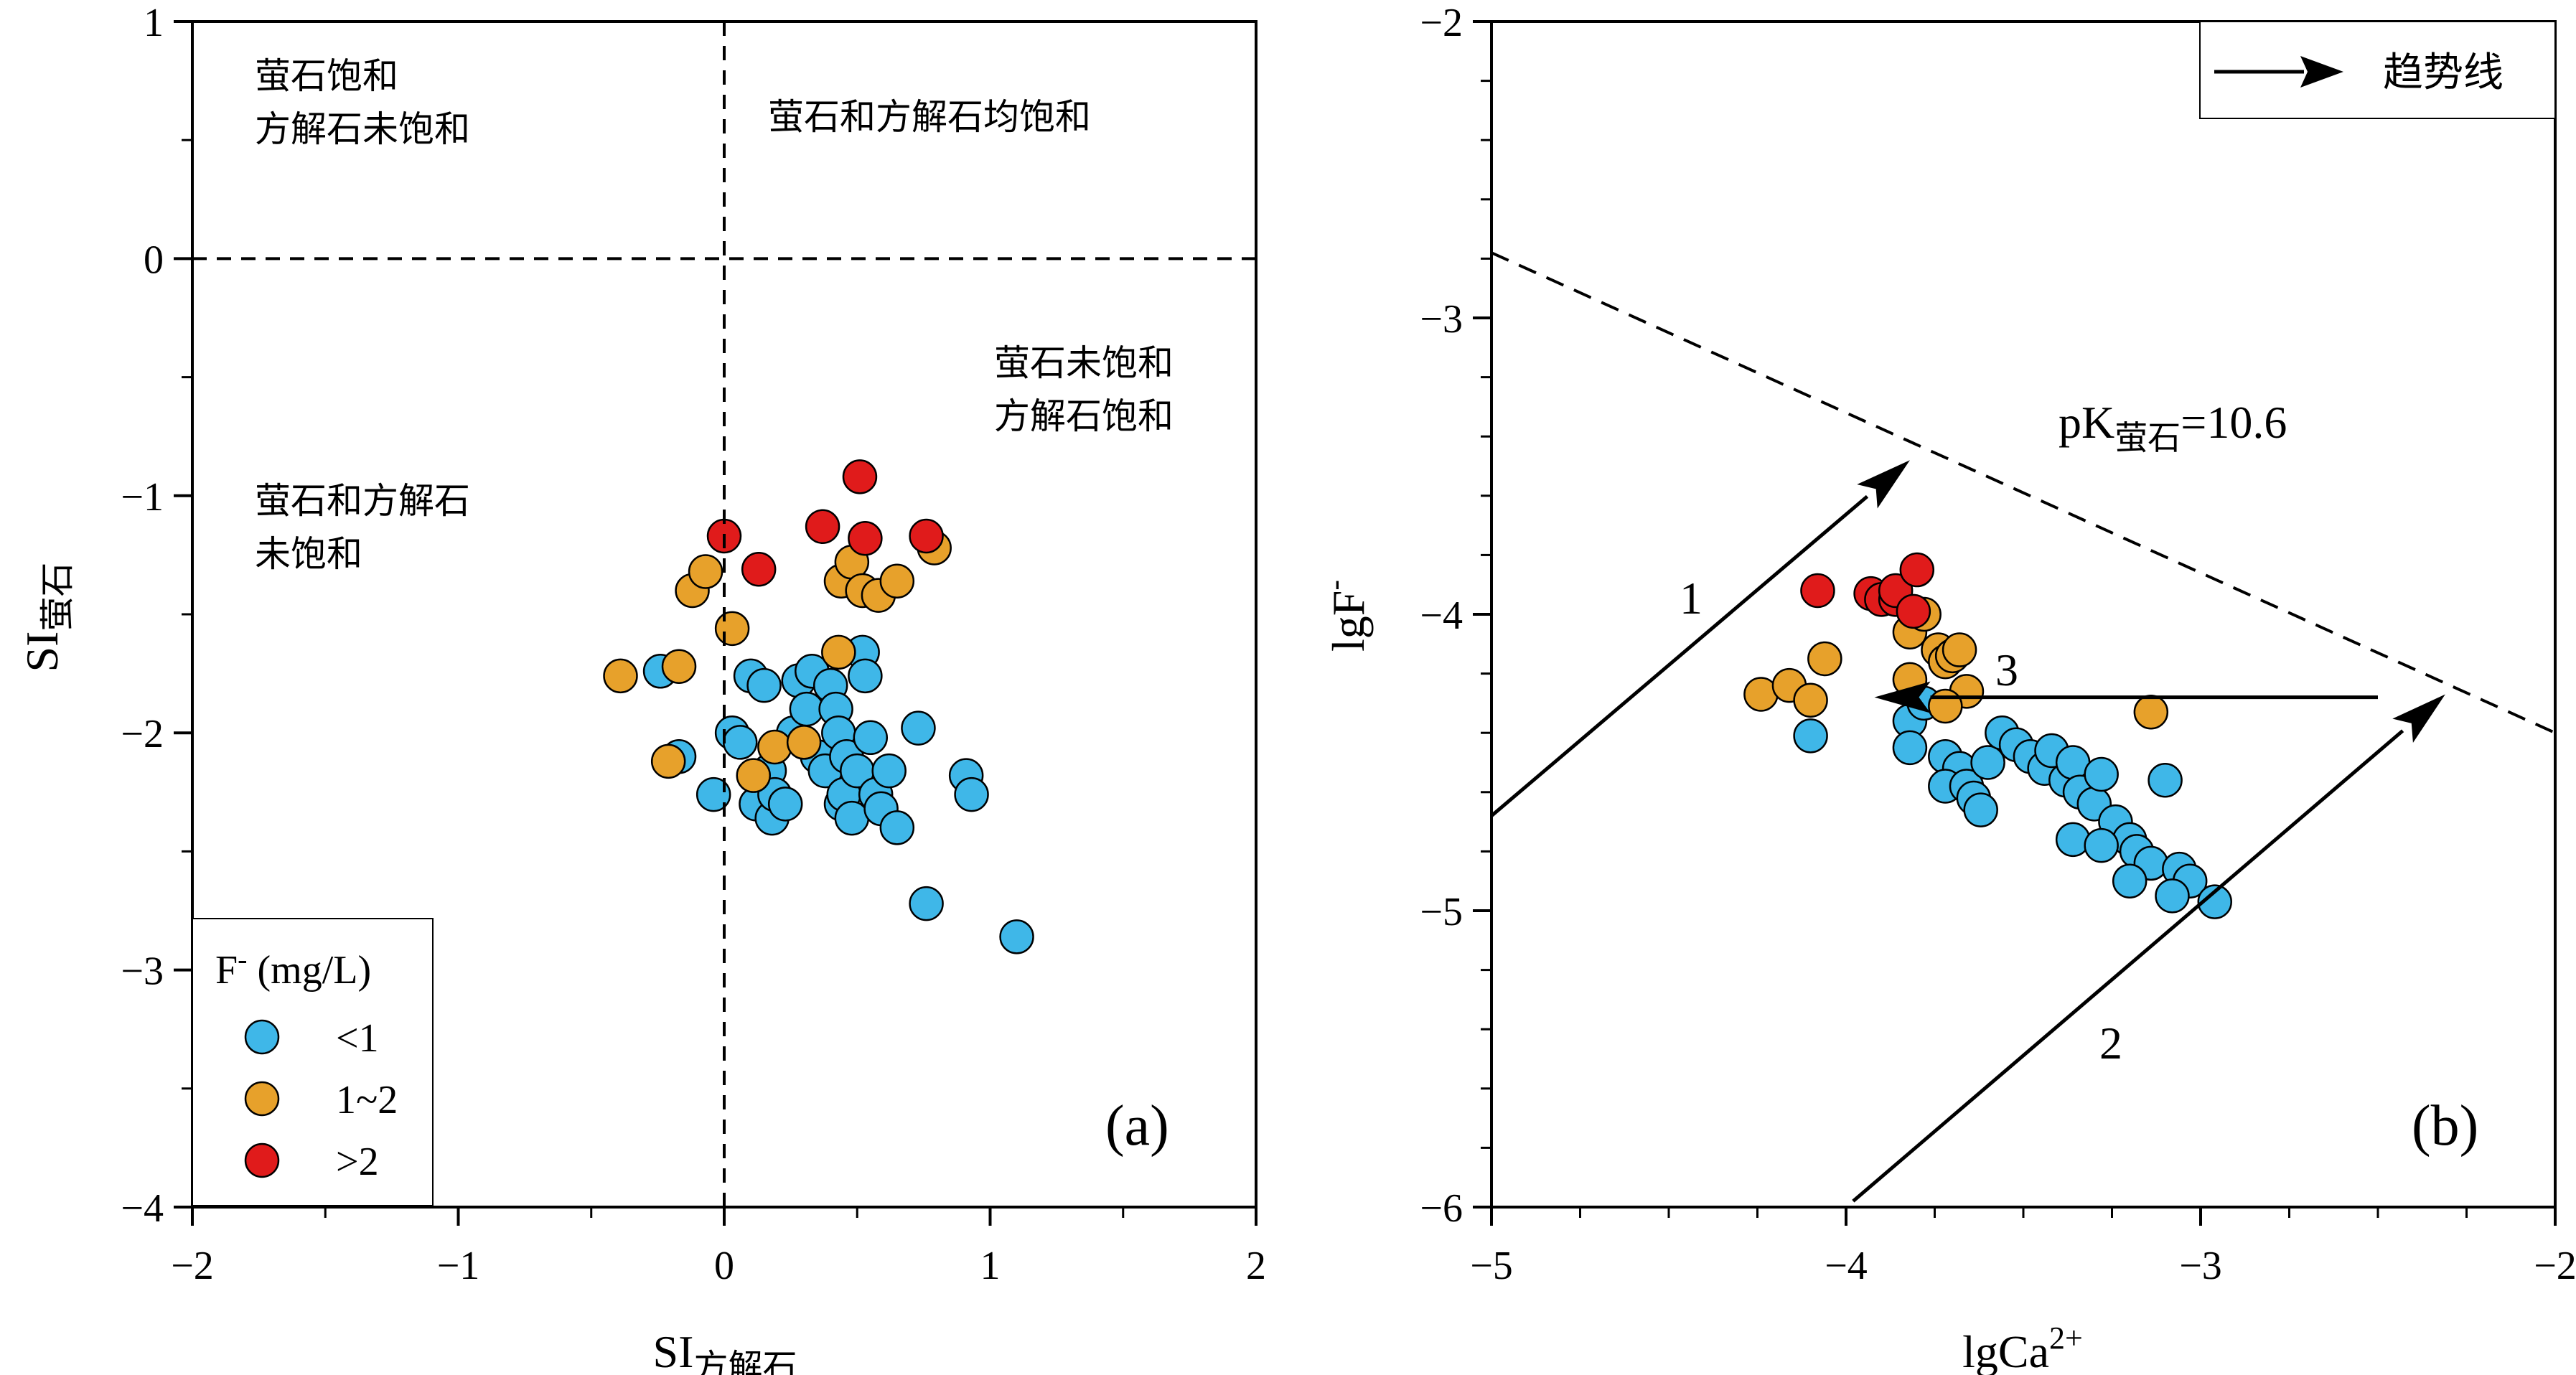 This screenshot has height=1375, width=2576. Describe the element at coordinates (309, 554) in the screenshot. I see `region-label-line: 未饱和` at that location.